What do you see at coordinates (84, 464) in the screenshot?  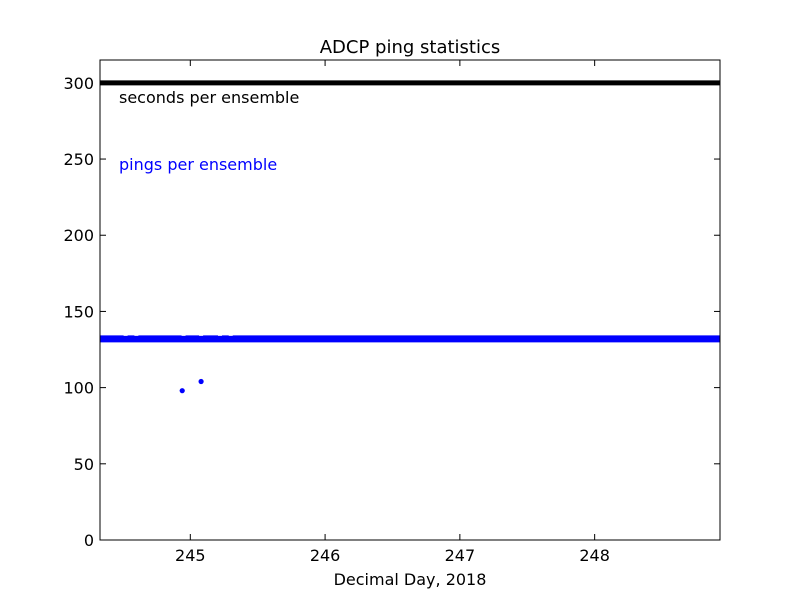 I see `y-tick-label-50: 50` at bounding box center [84, 464].